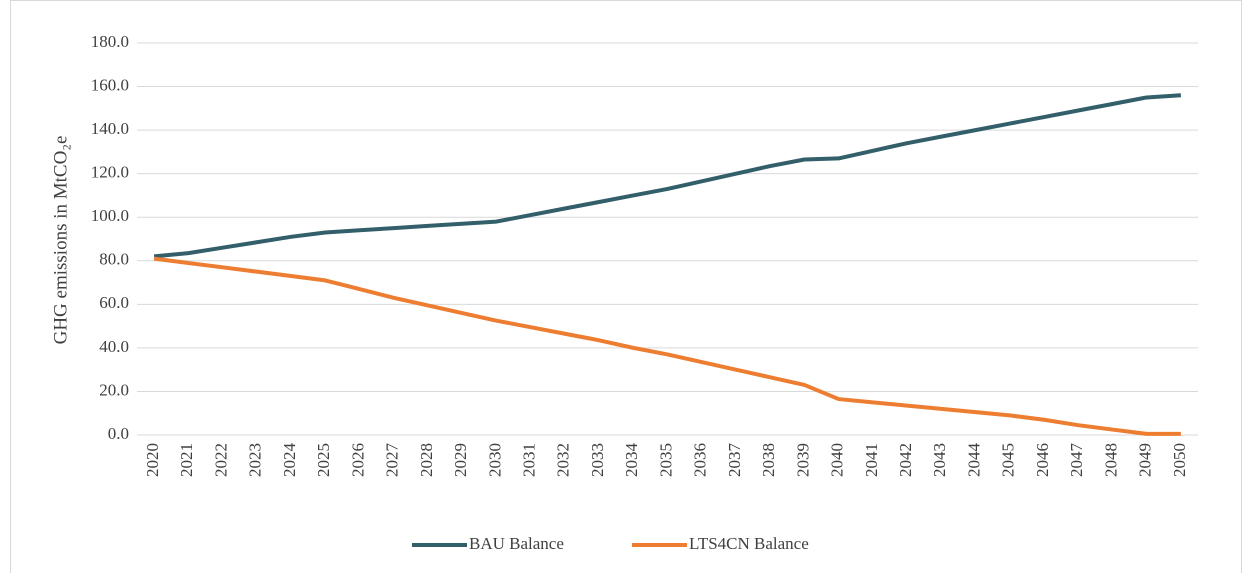  I want to click on x-tick-label: 2036, so click(700, 460).